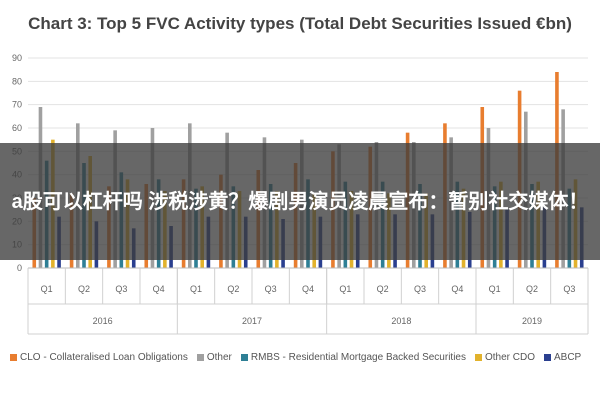  I want to click on year-label: 2016, so click(103, 321).